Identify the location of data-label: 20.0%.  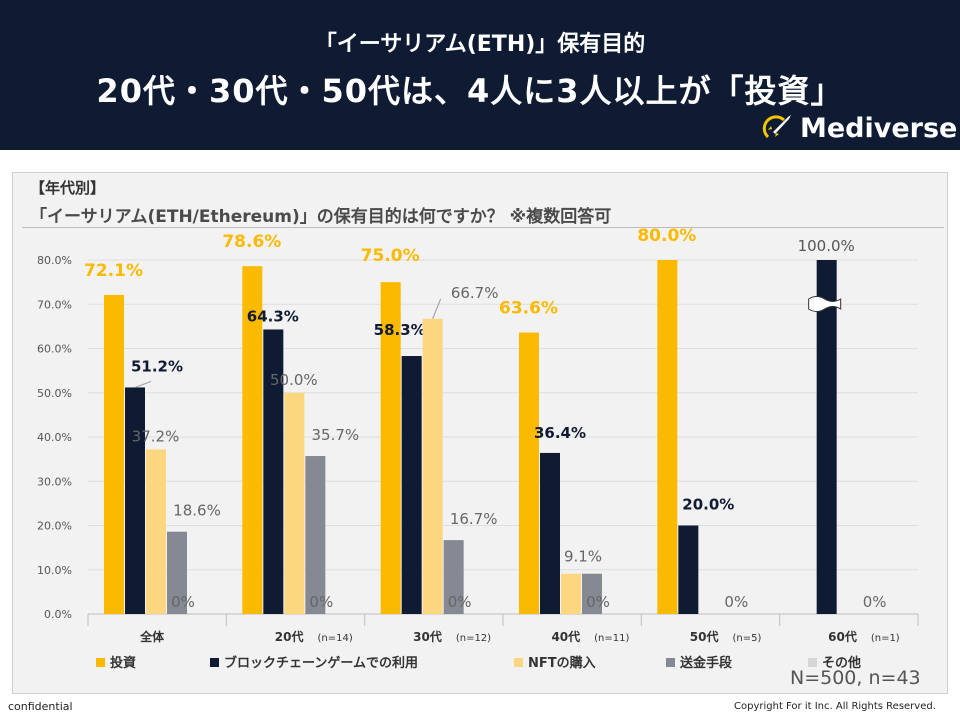
(708, 505).